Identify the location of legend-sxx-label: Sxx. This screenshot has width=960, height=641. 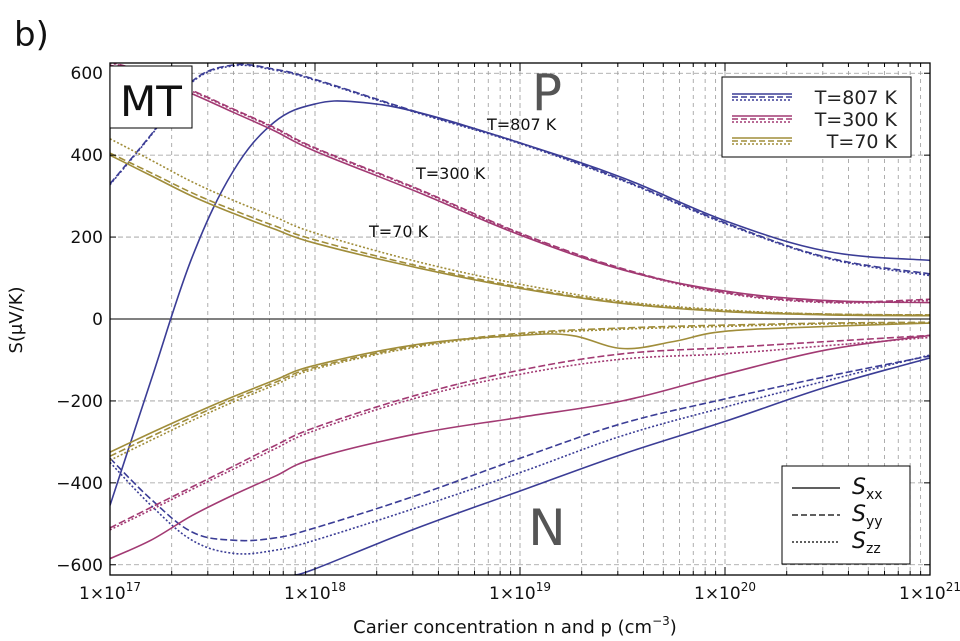
(867, 489).